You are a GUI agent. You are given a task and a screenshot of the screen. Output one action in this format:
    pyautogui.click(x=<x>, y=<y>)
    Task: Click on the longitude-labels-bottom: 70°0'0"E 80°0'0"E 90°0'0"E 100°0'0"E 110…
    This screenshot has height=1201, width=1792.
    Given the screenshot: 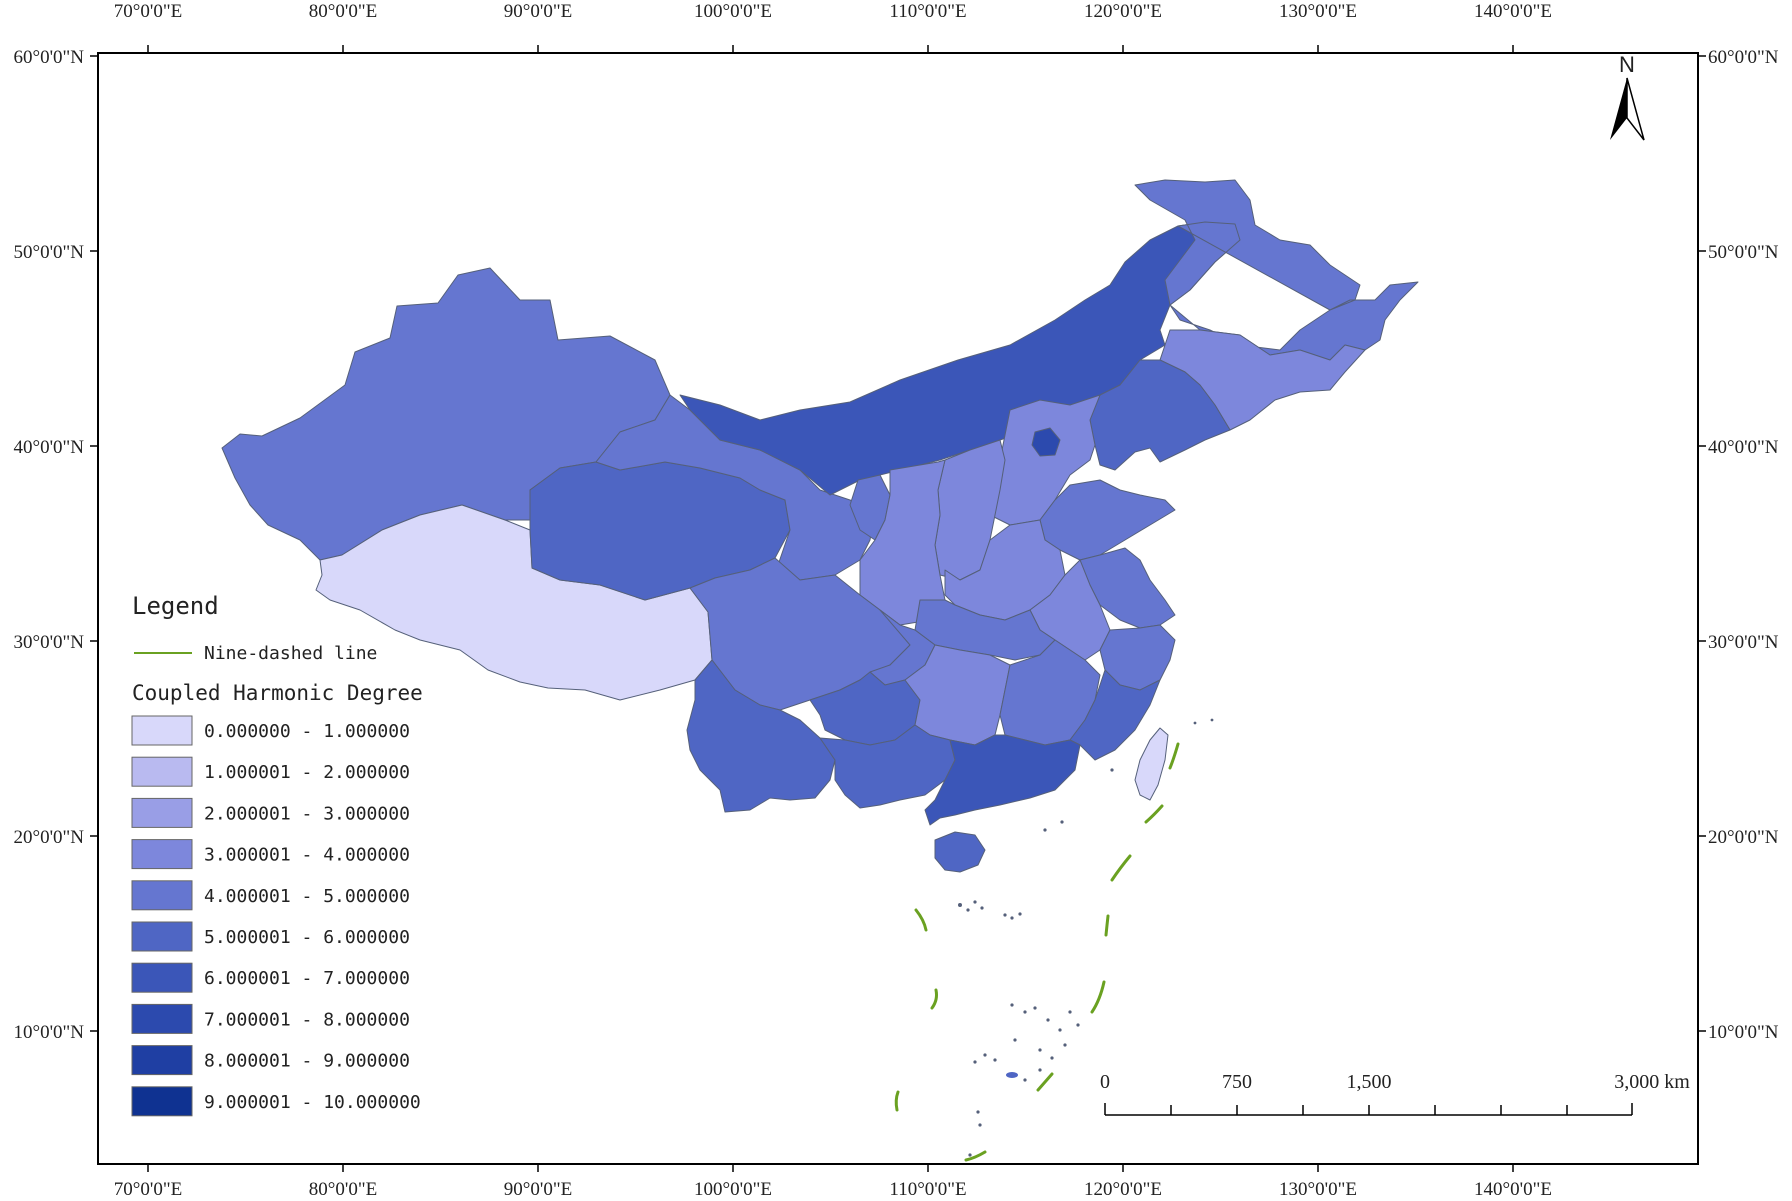 What is the action you would take?
    pyautogui.click(x=833, y=1189)
    